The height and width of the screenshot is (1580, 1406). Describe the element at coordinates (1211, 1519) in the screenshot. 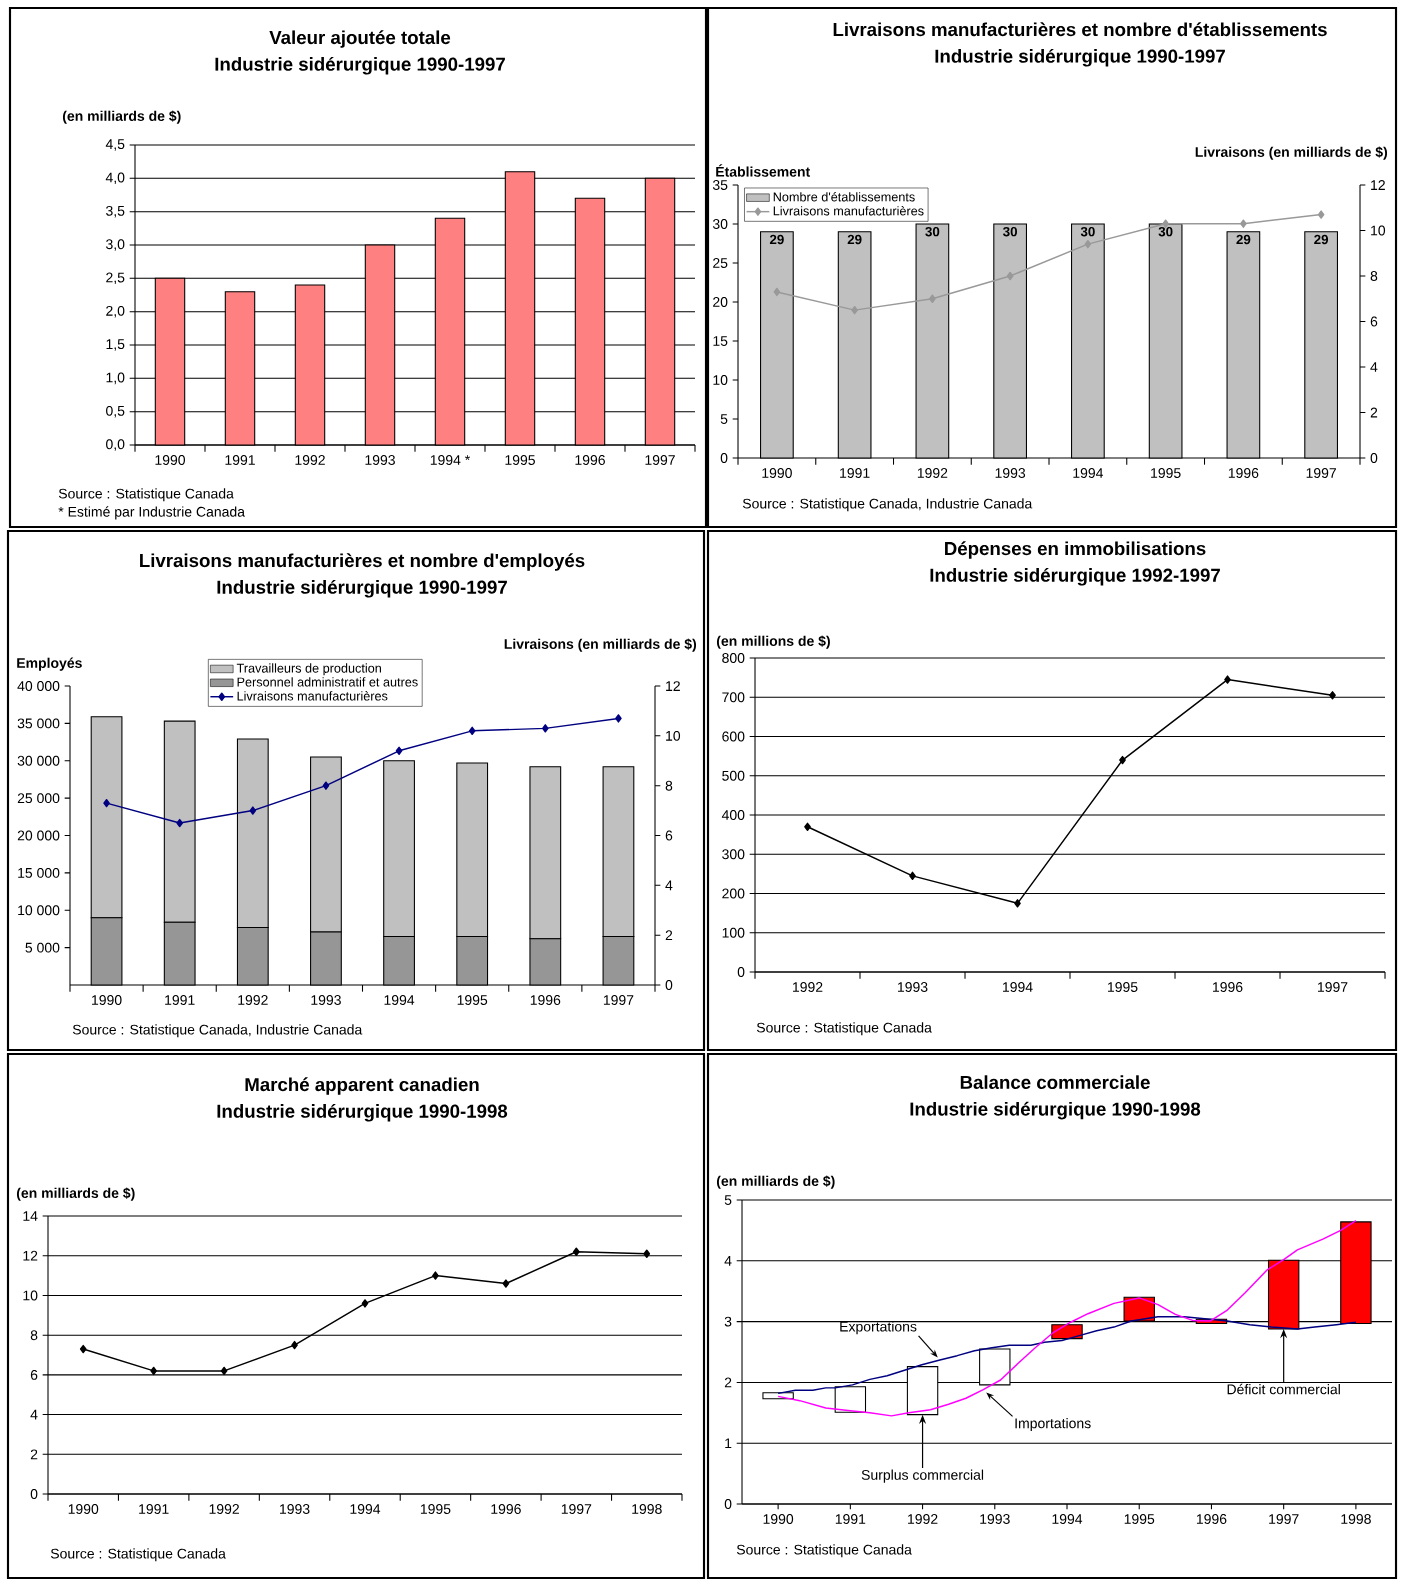

I see `x-tick-label: 1996` at that location.